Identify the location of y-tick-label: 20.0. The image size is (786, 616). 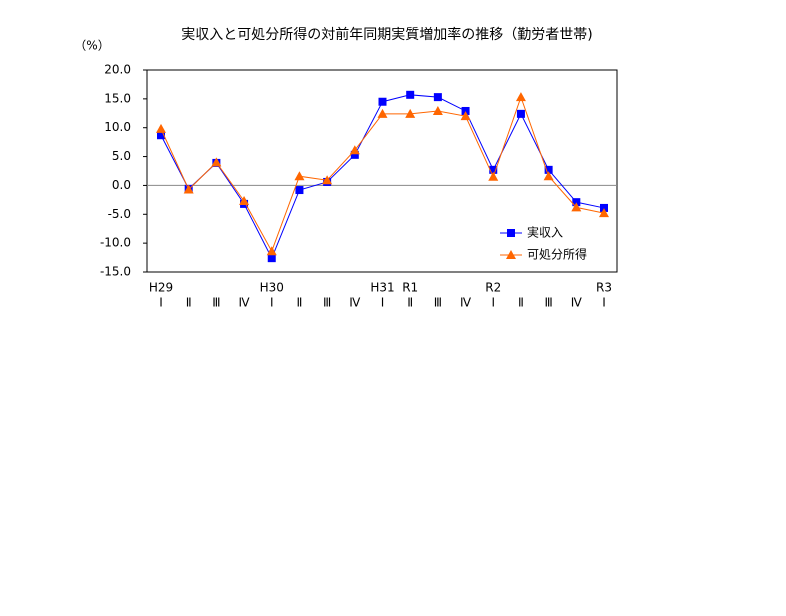
(117, 70).